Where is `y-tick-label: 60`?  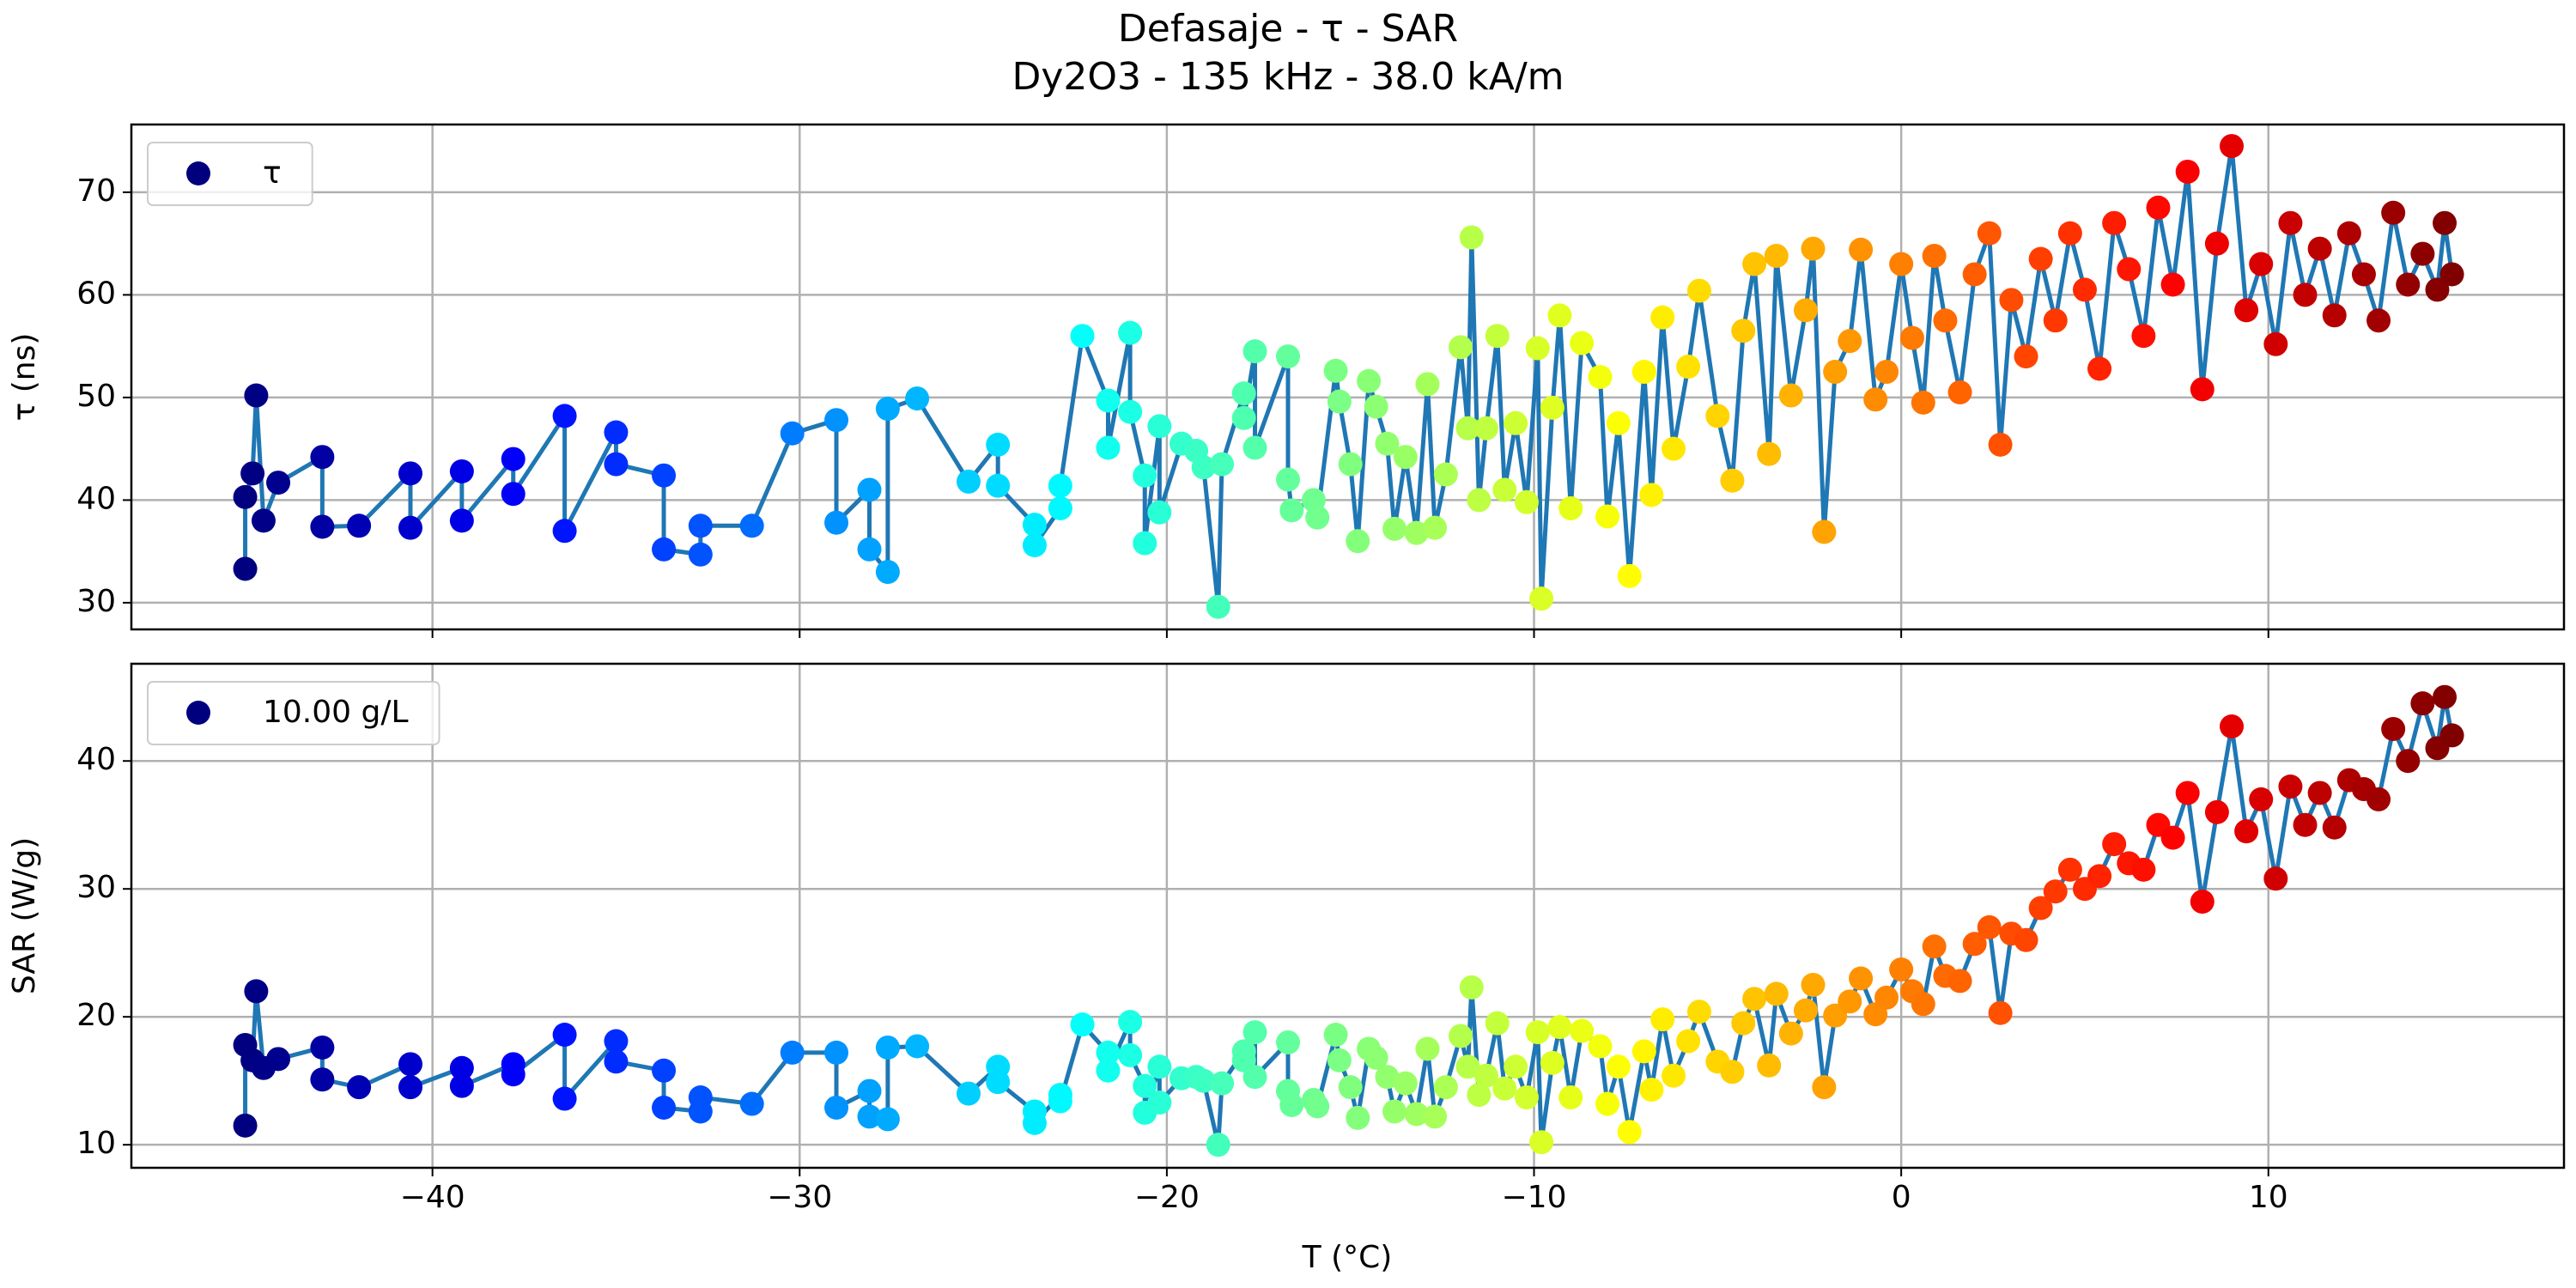 y-tick-label: 60 is located at coordinates (96, 293).